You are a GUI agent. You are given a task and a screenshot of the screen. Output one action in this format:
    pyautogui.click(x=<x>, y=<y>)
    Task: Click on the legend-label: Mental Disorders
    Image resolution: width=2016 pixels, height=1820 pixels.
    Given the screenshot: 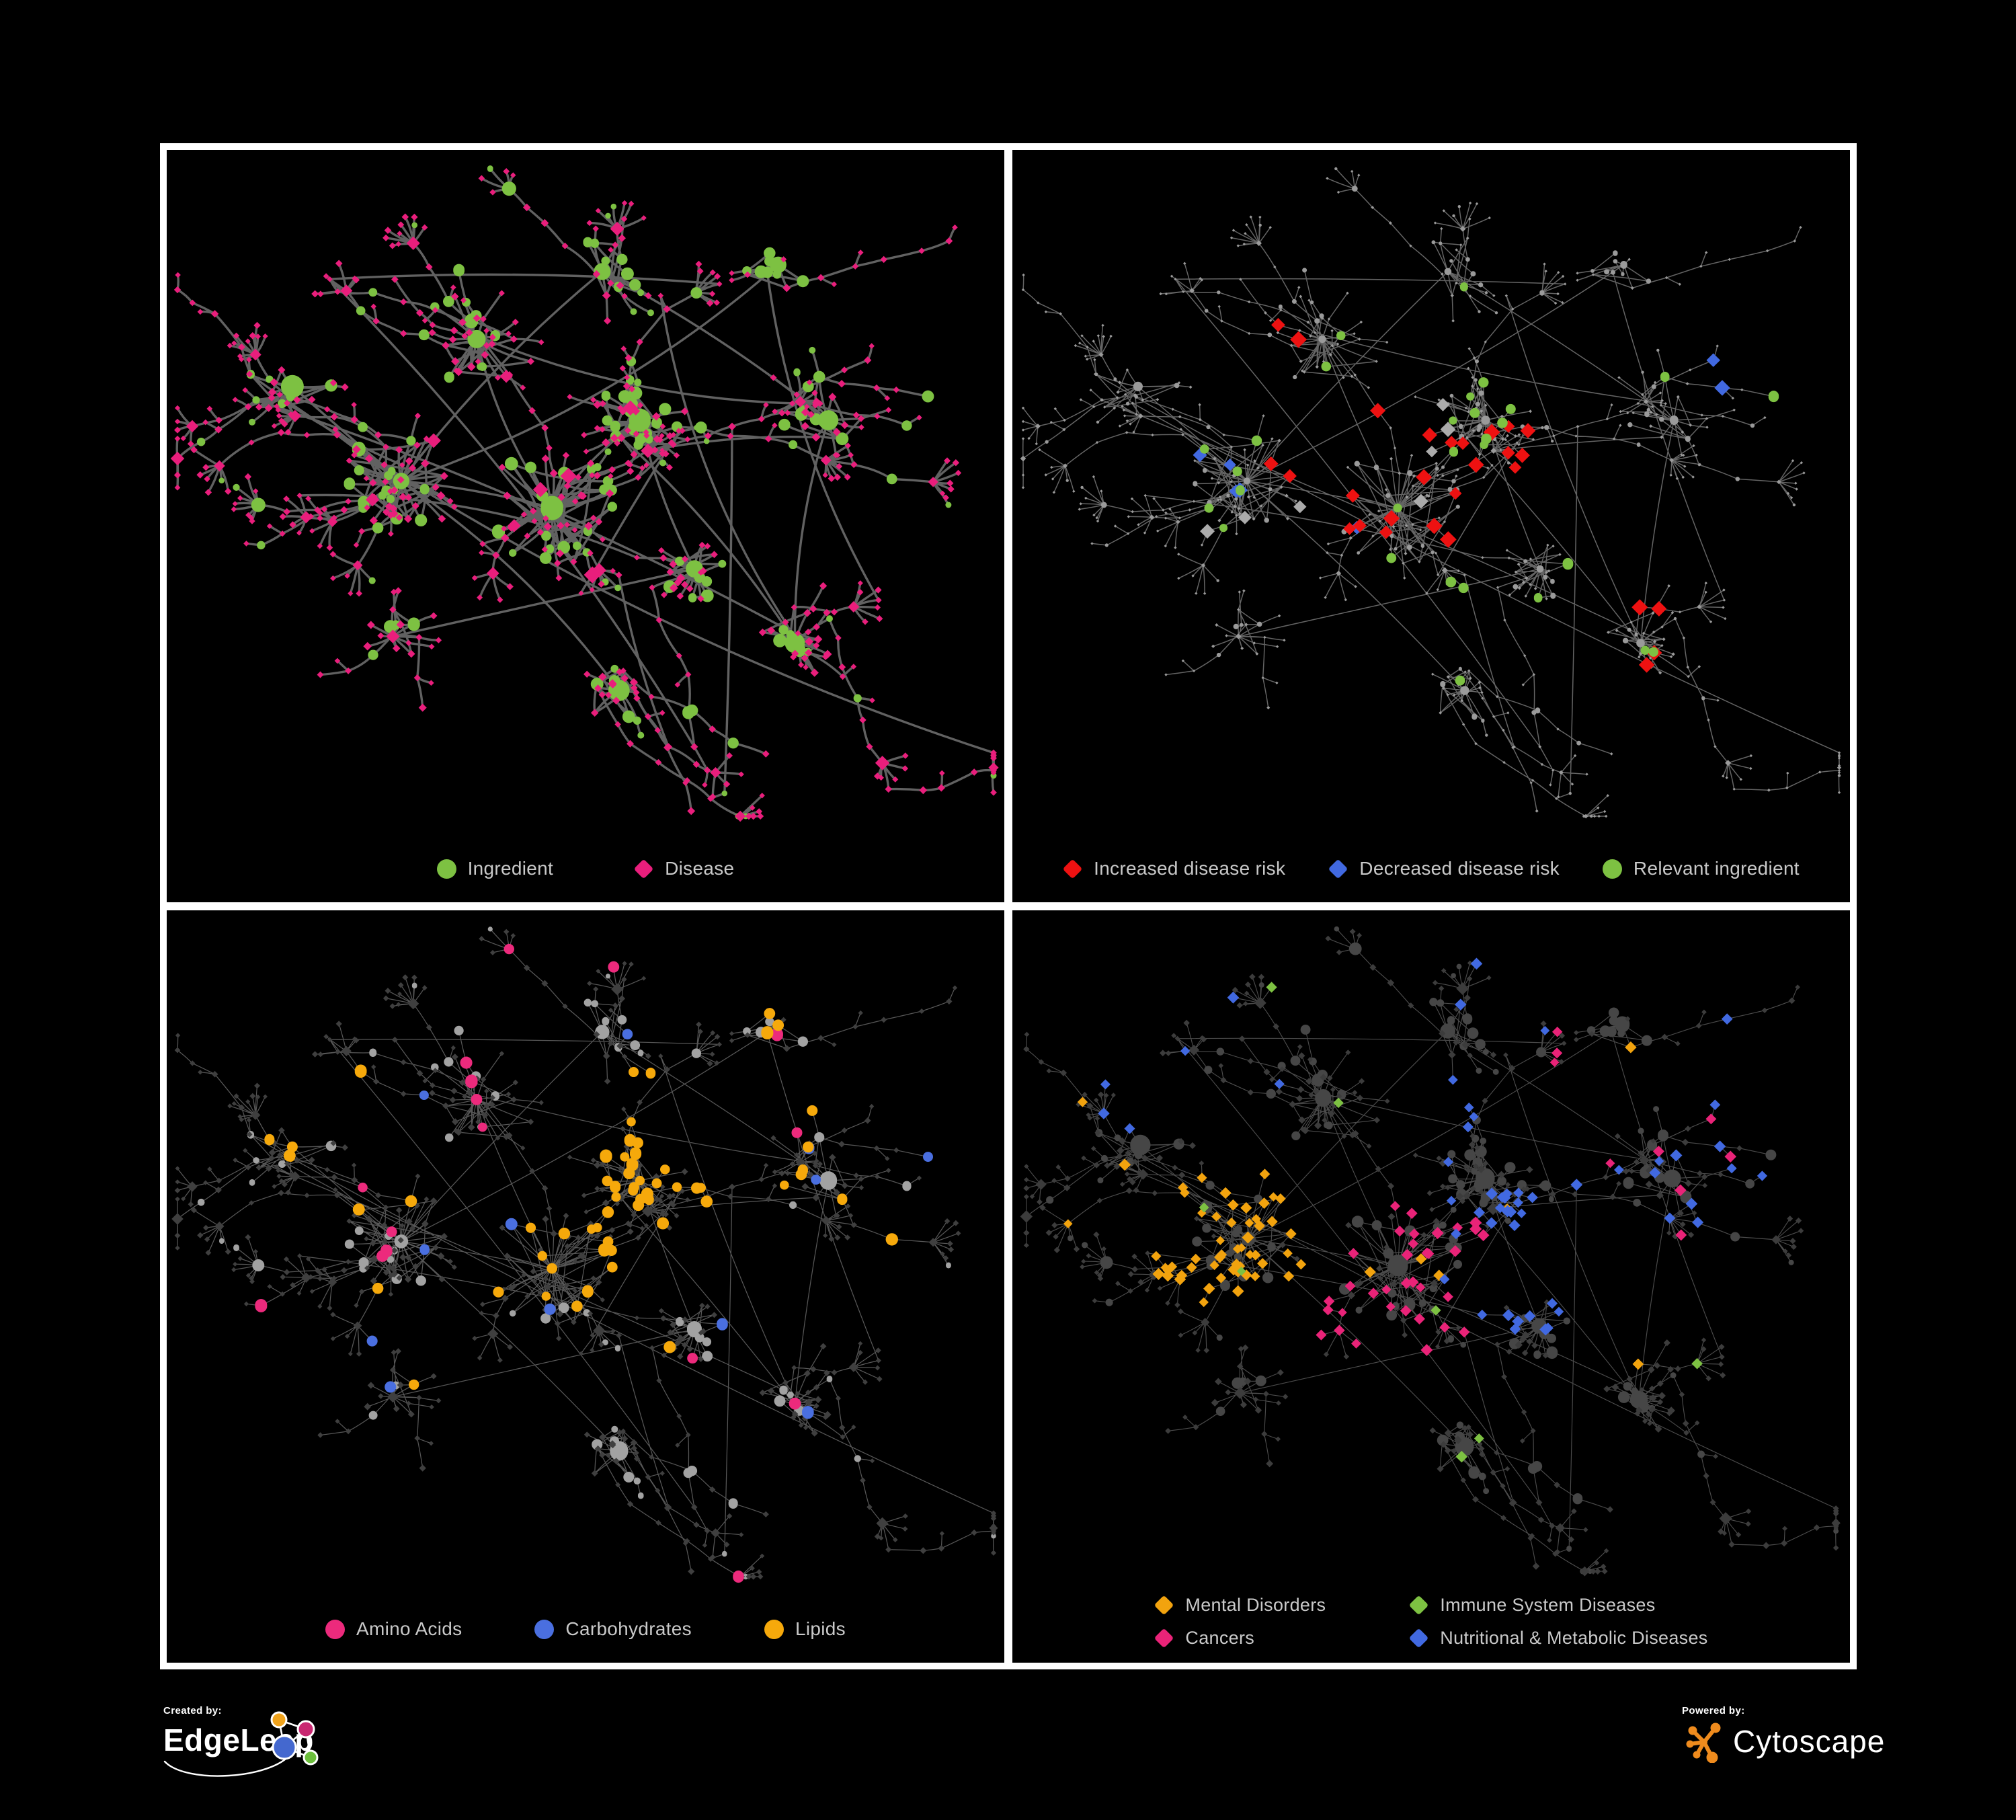 What is the action you would take?
    pyautogui.click(x=1255, y=1605)
    